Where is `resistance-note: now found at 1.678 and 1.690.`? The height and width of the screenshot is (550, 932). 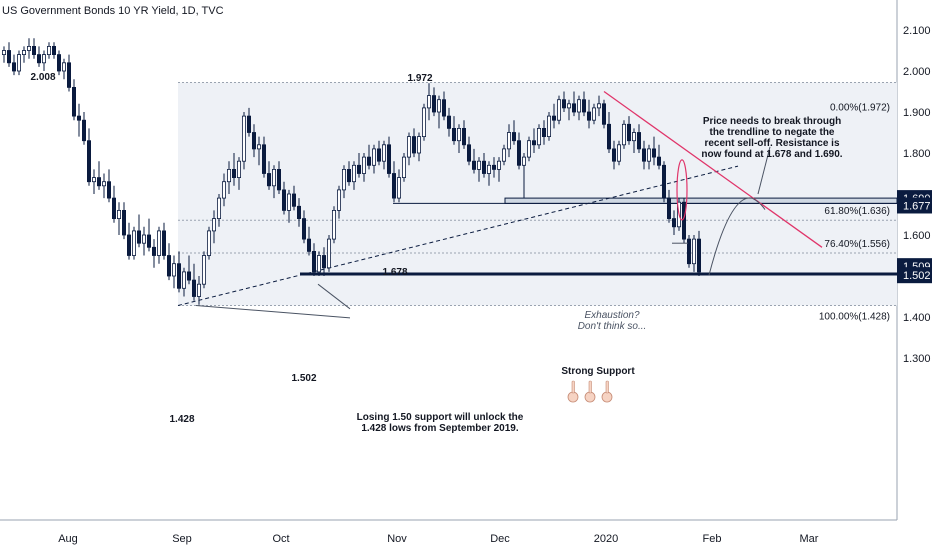
resistance-note: now found at 1.678 and 1.690. is located at coordinates (771, 154).